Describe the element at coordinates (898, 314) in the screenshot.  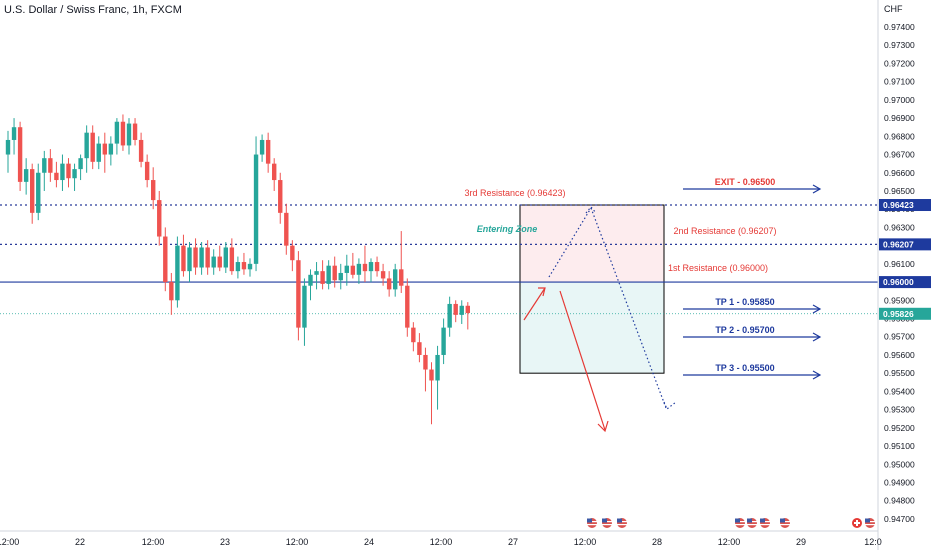
I see `price-badge-text: 0.95826` at that location.